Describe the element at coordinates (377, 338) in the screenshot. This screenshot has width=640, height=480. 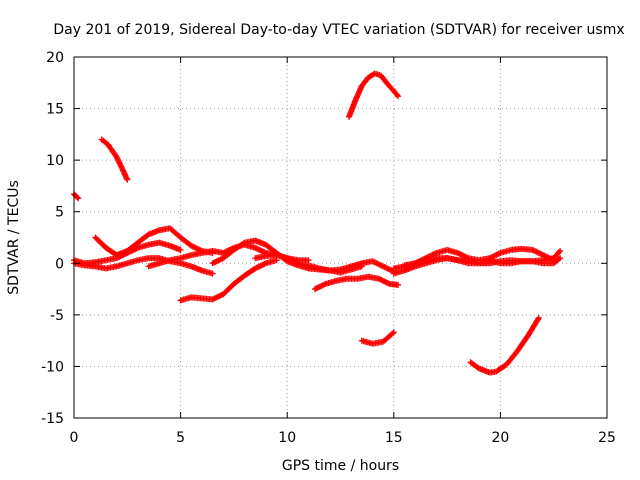
I see `series-arc-l` at that location.